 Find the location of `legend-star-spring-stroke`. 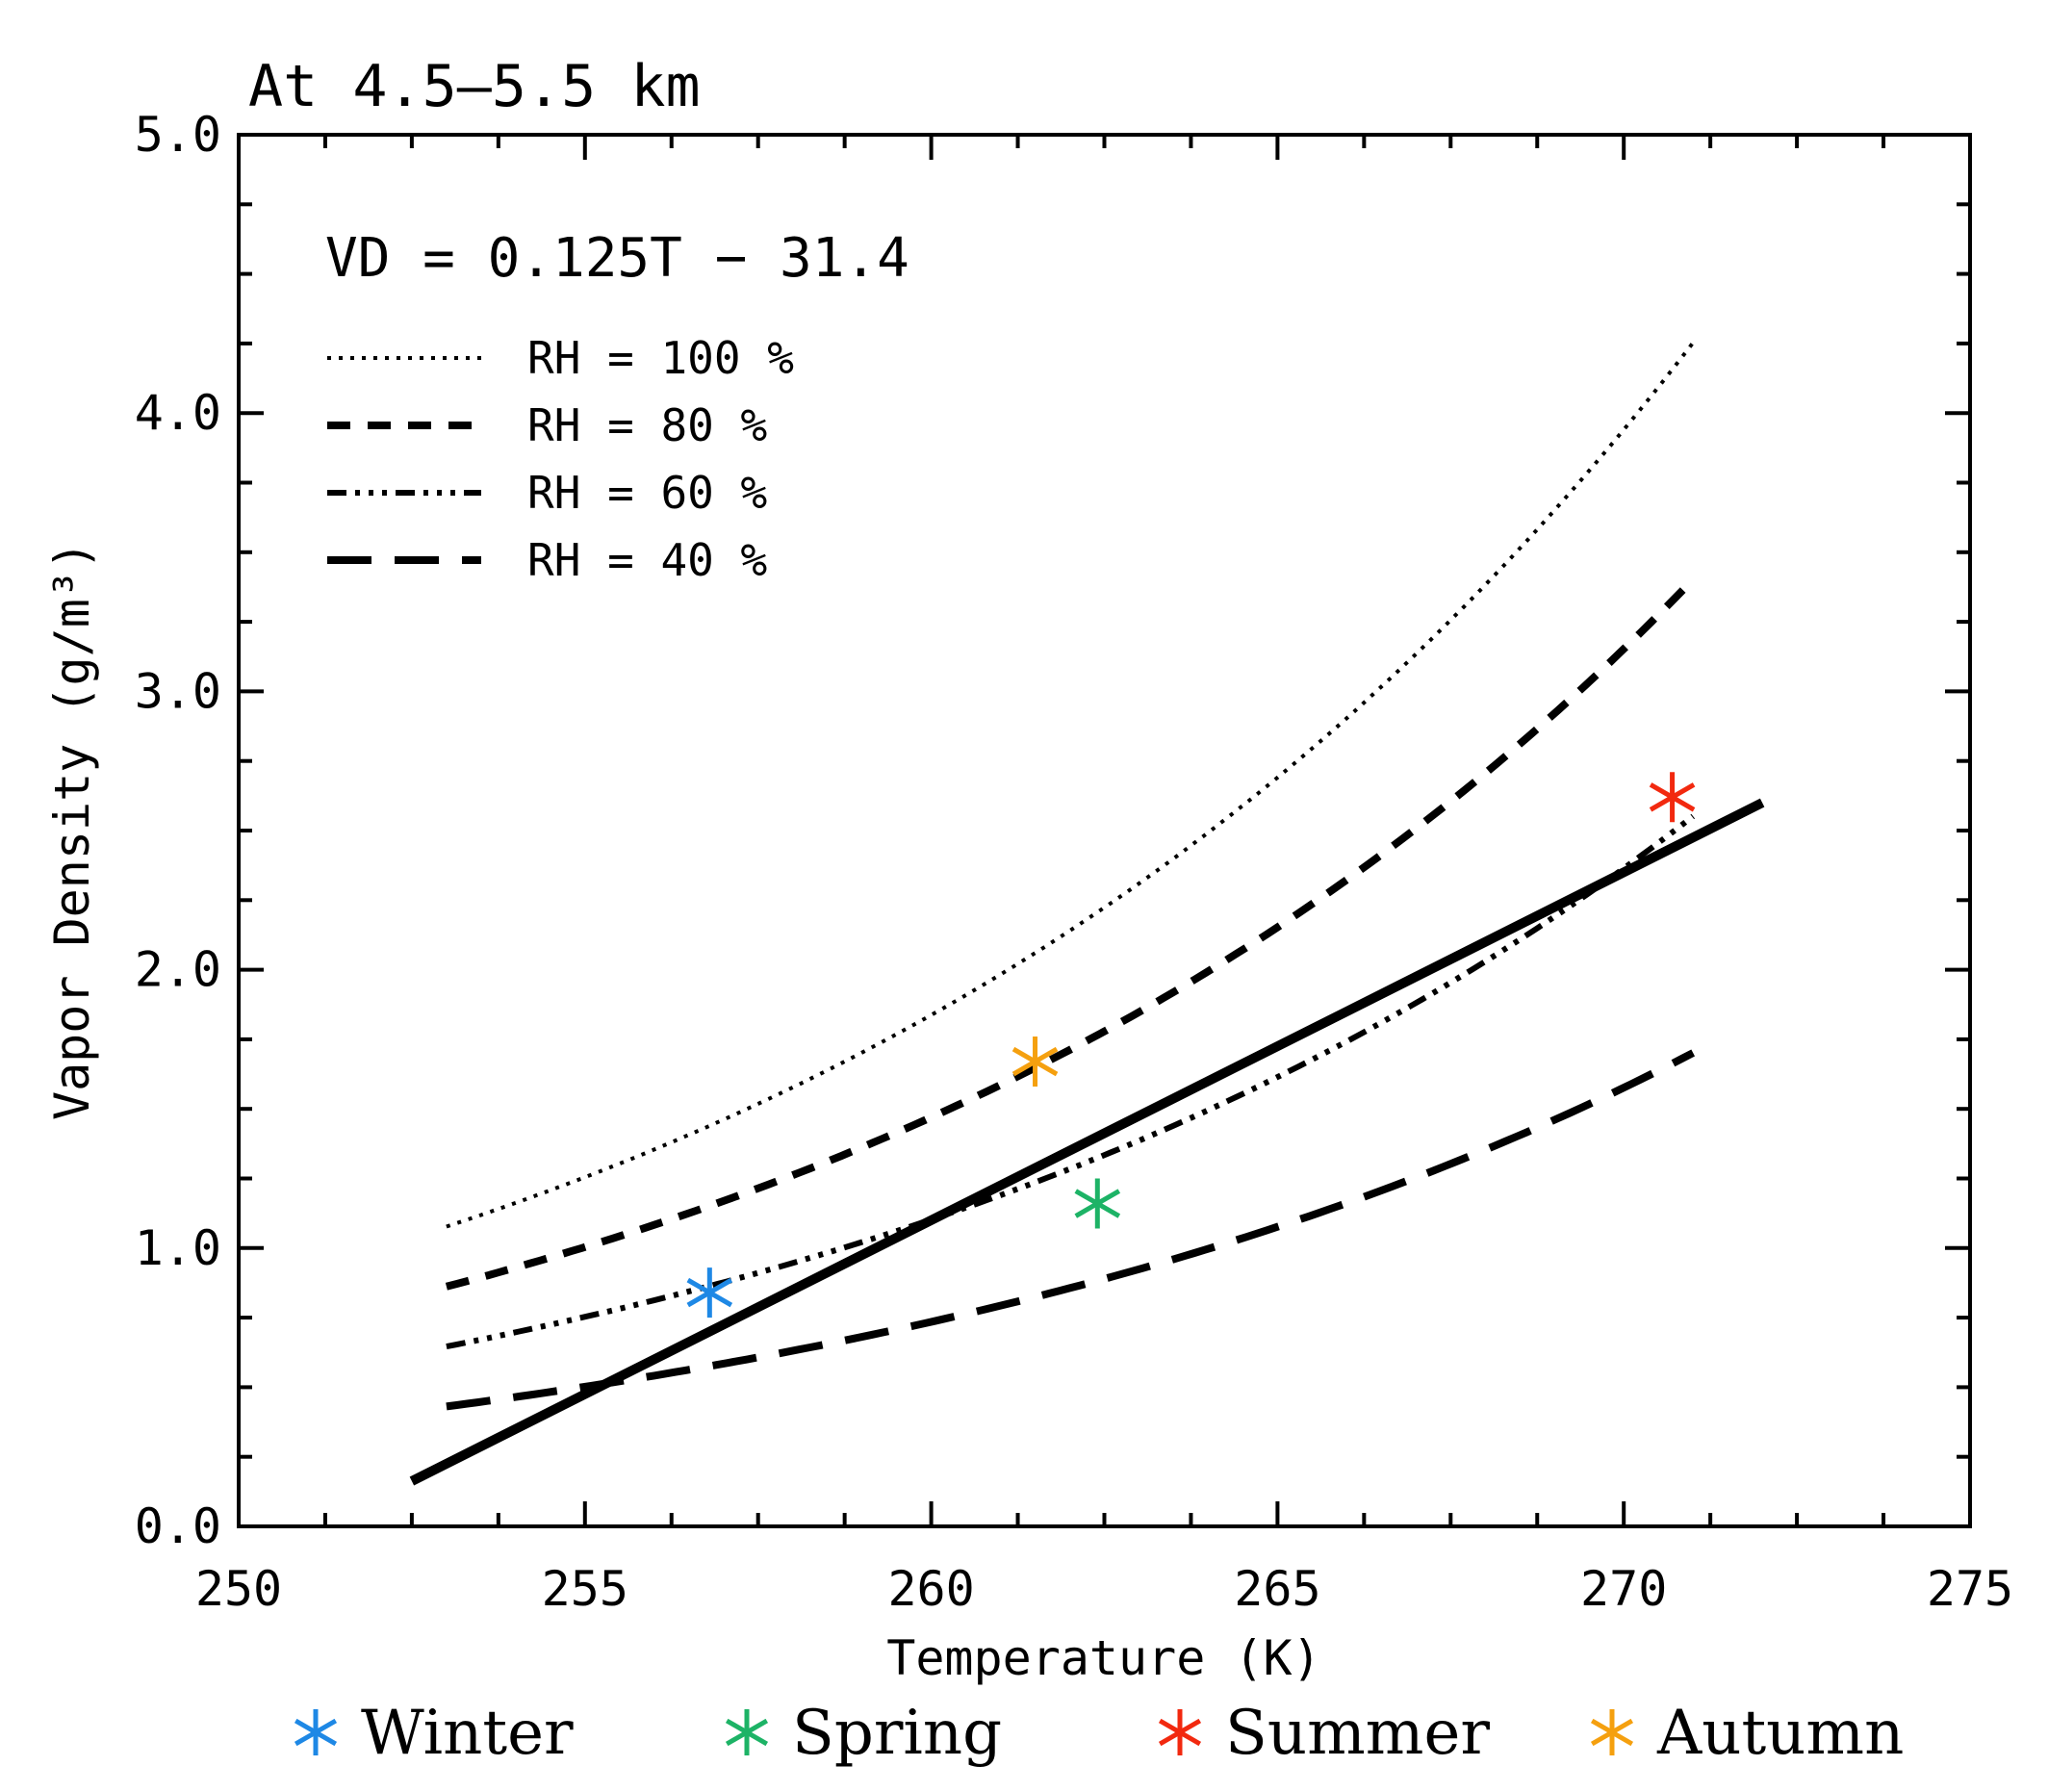

legend-star-spring-stroke is located at coordinates (747, 1732).